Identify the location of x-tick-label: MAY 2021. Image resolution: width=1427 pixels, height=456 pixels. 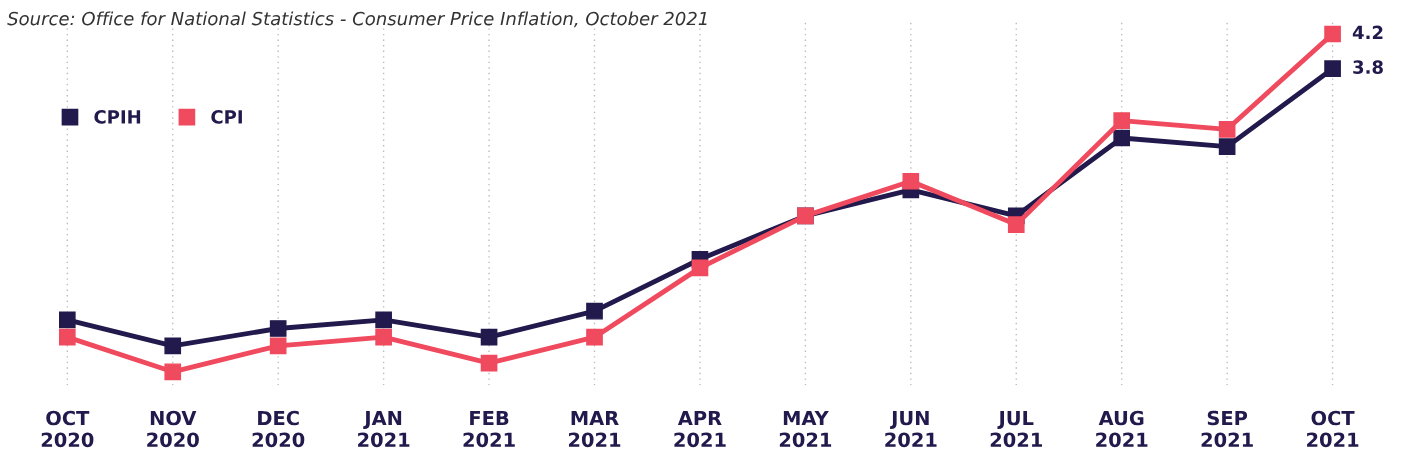
(805, 429).